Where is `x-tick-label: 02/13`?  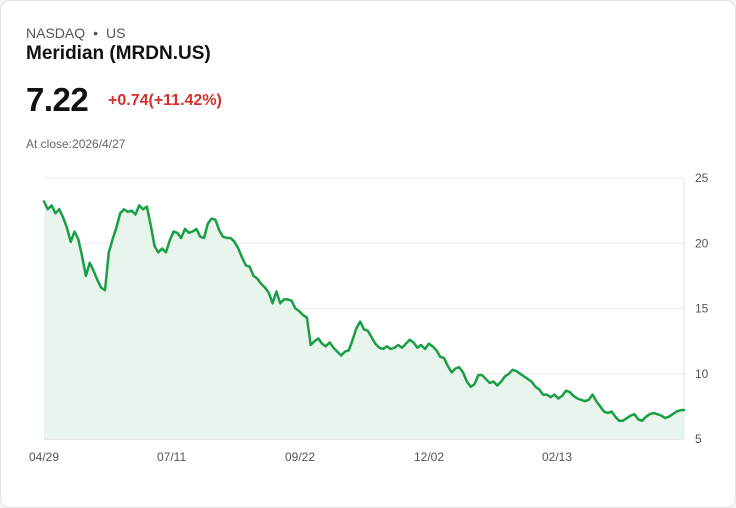 x-tick-label: 02/13 is located at coordinates (557, 457).